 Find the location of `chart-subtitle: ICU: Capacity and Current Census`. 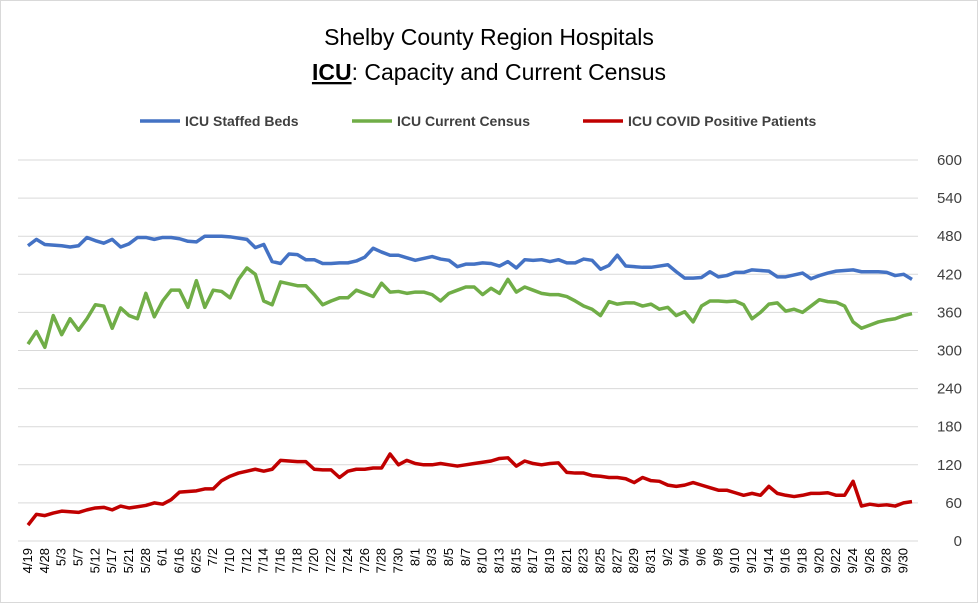

chart-subtitle: ICU: Capacity and Current Census is located at coordinates (489, 72).